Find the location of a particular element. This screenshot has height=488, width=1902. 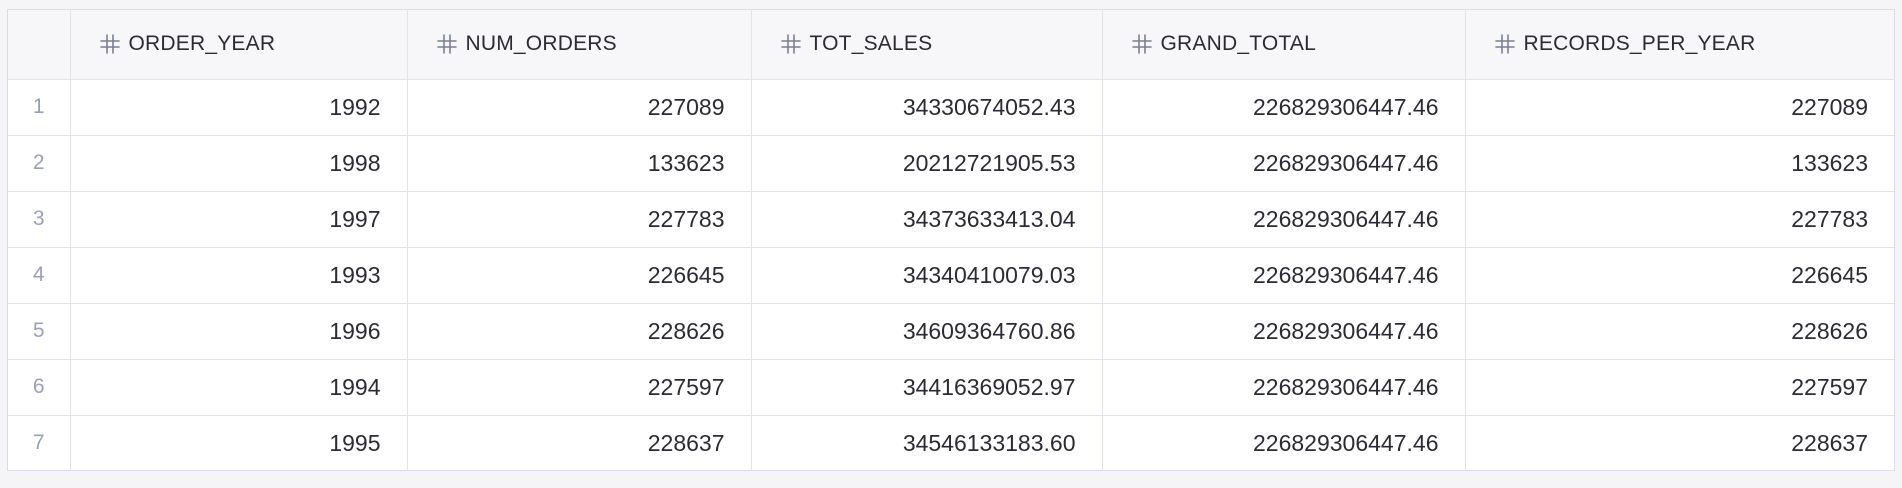

cell-order-year: 1997 is located at coordinates (239, 219).